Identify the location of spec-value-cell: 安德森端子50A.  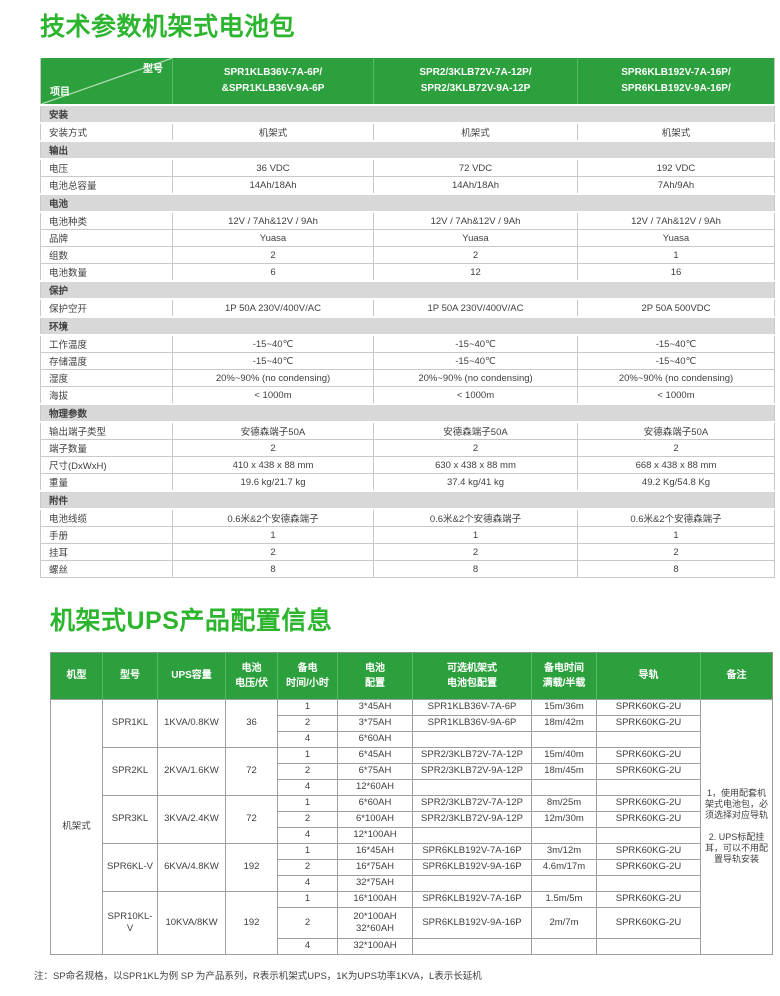
(273, 430).